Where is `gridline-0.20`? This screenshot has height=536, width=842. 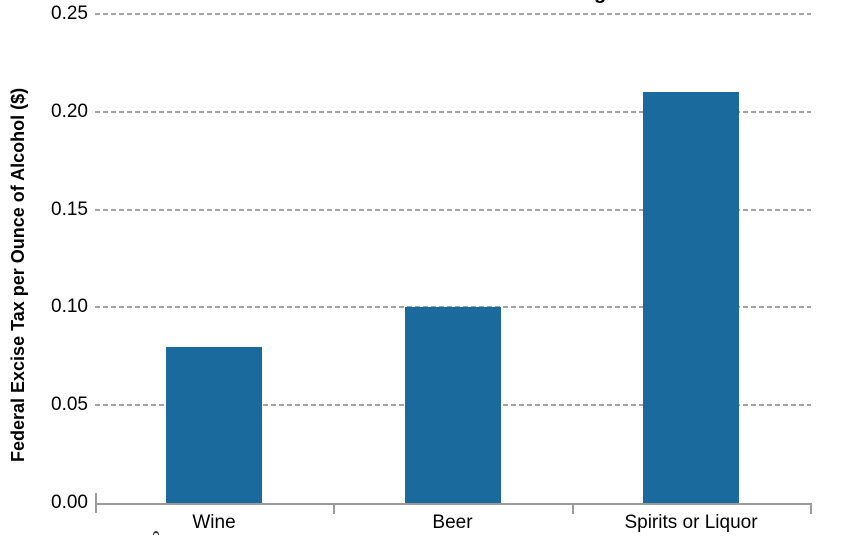
gridline-0.20 is located at coordinates (453, 111).